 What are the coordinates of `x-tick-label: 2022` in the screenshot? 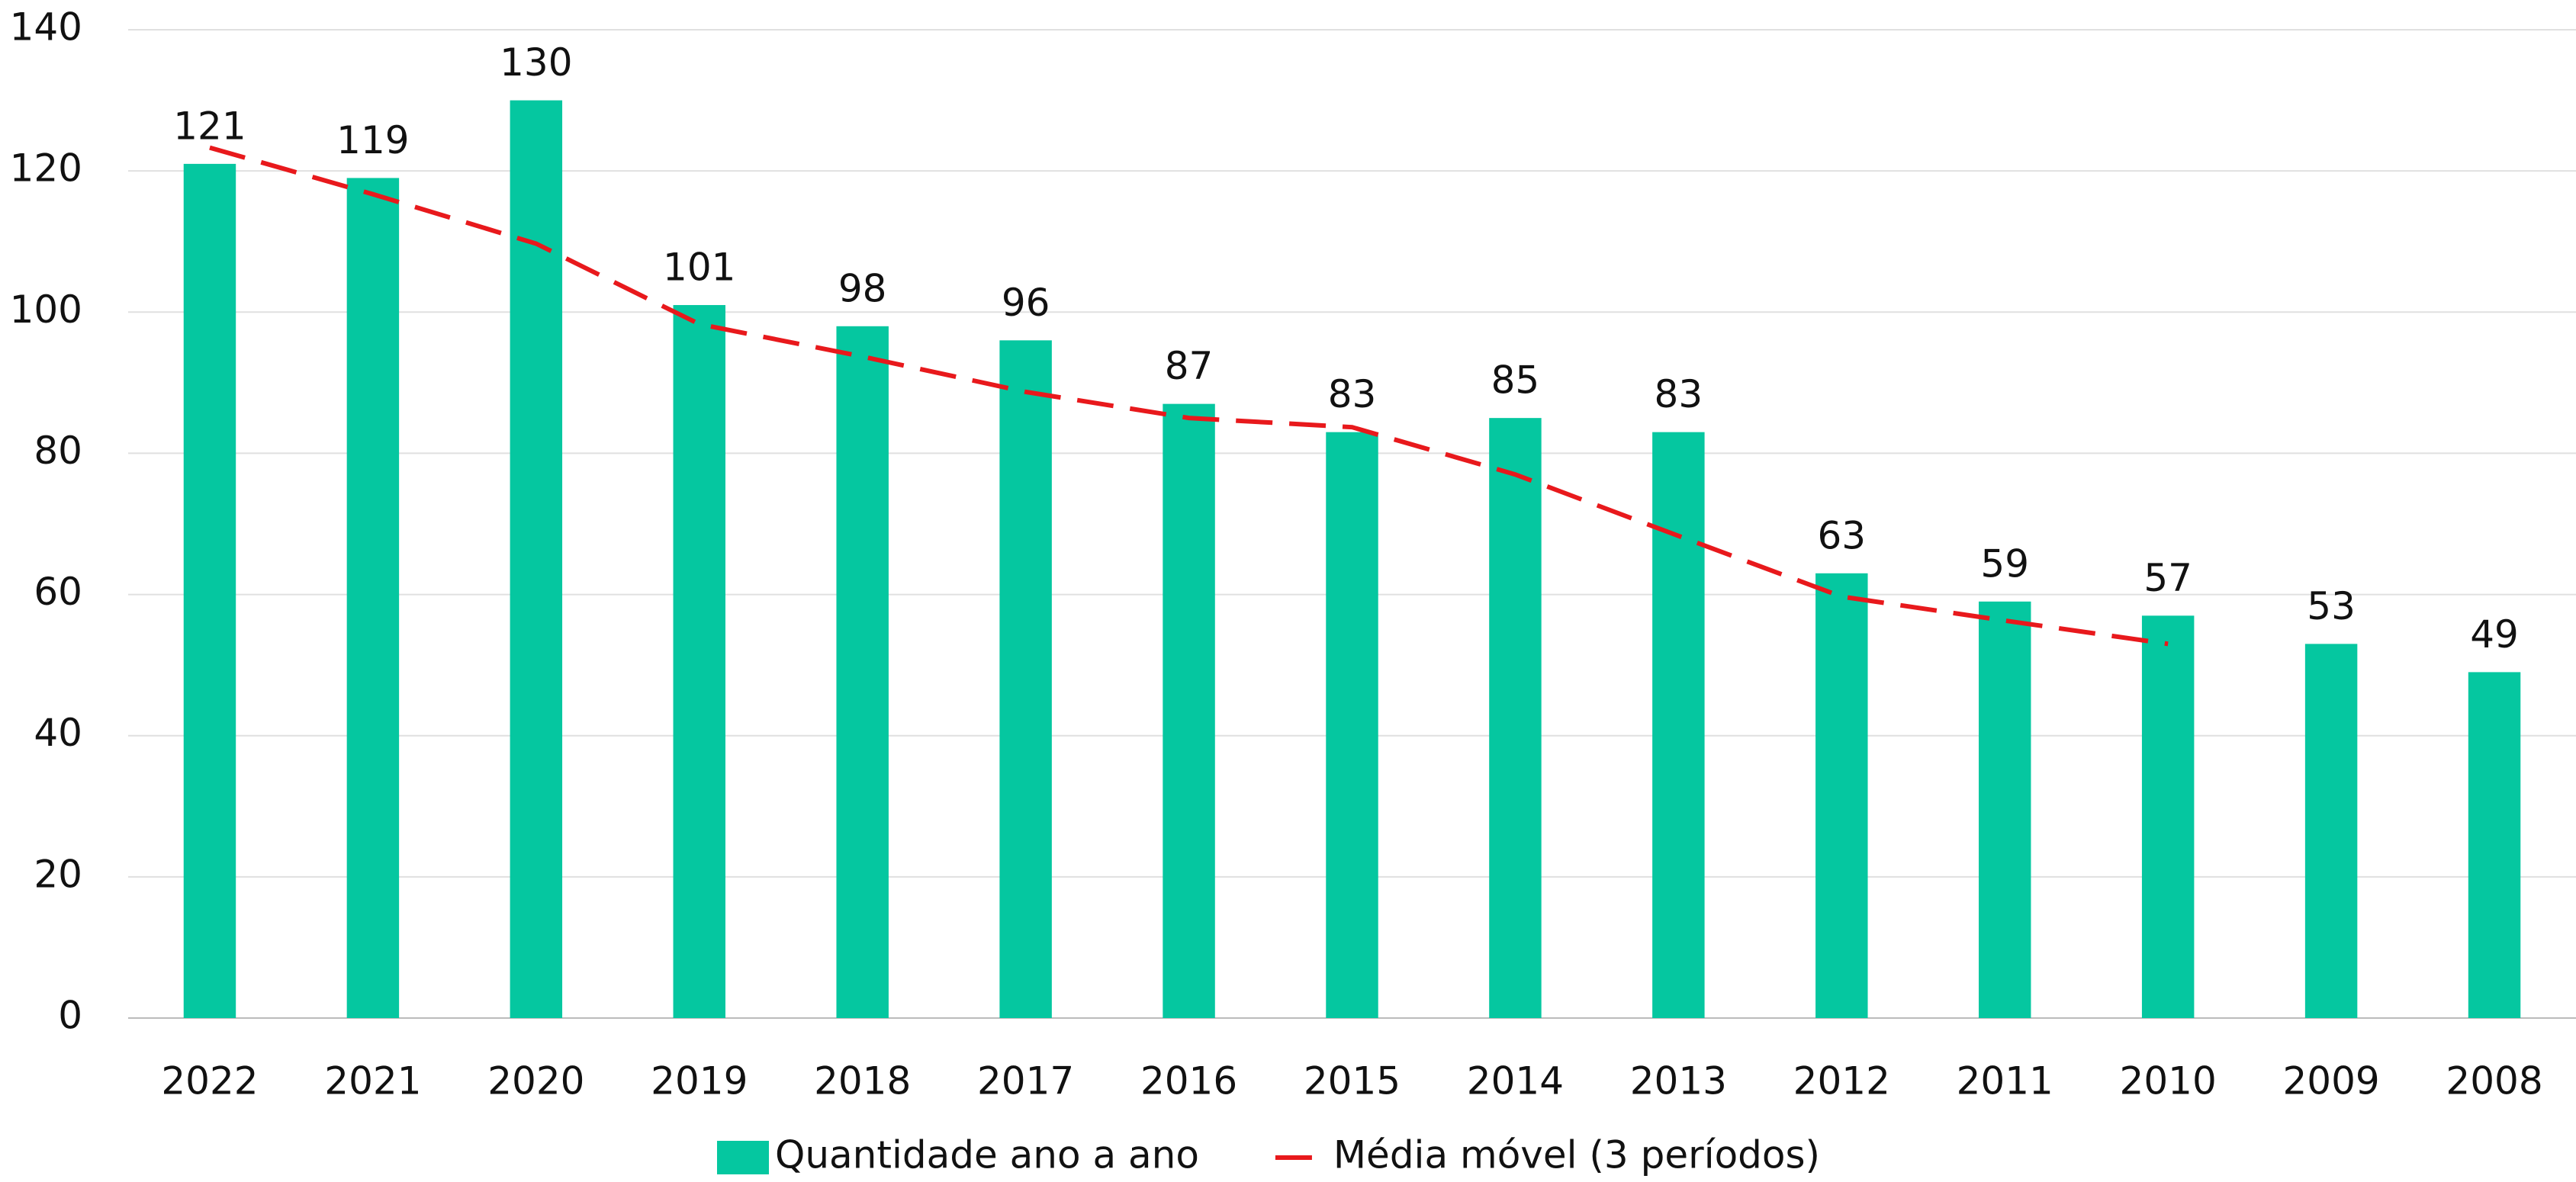 It's located at (210, 1081).